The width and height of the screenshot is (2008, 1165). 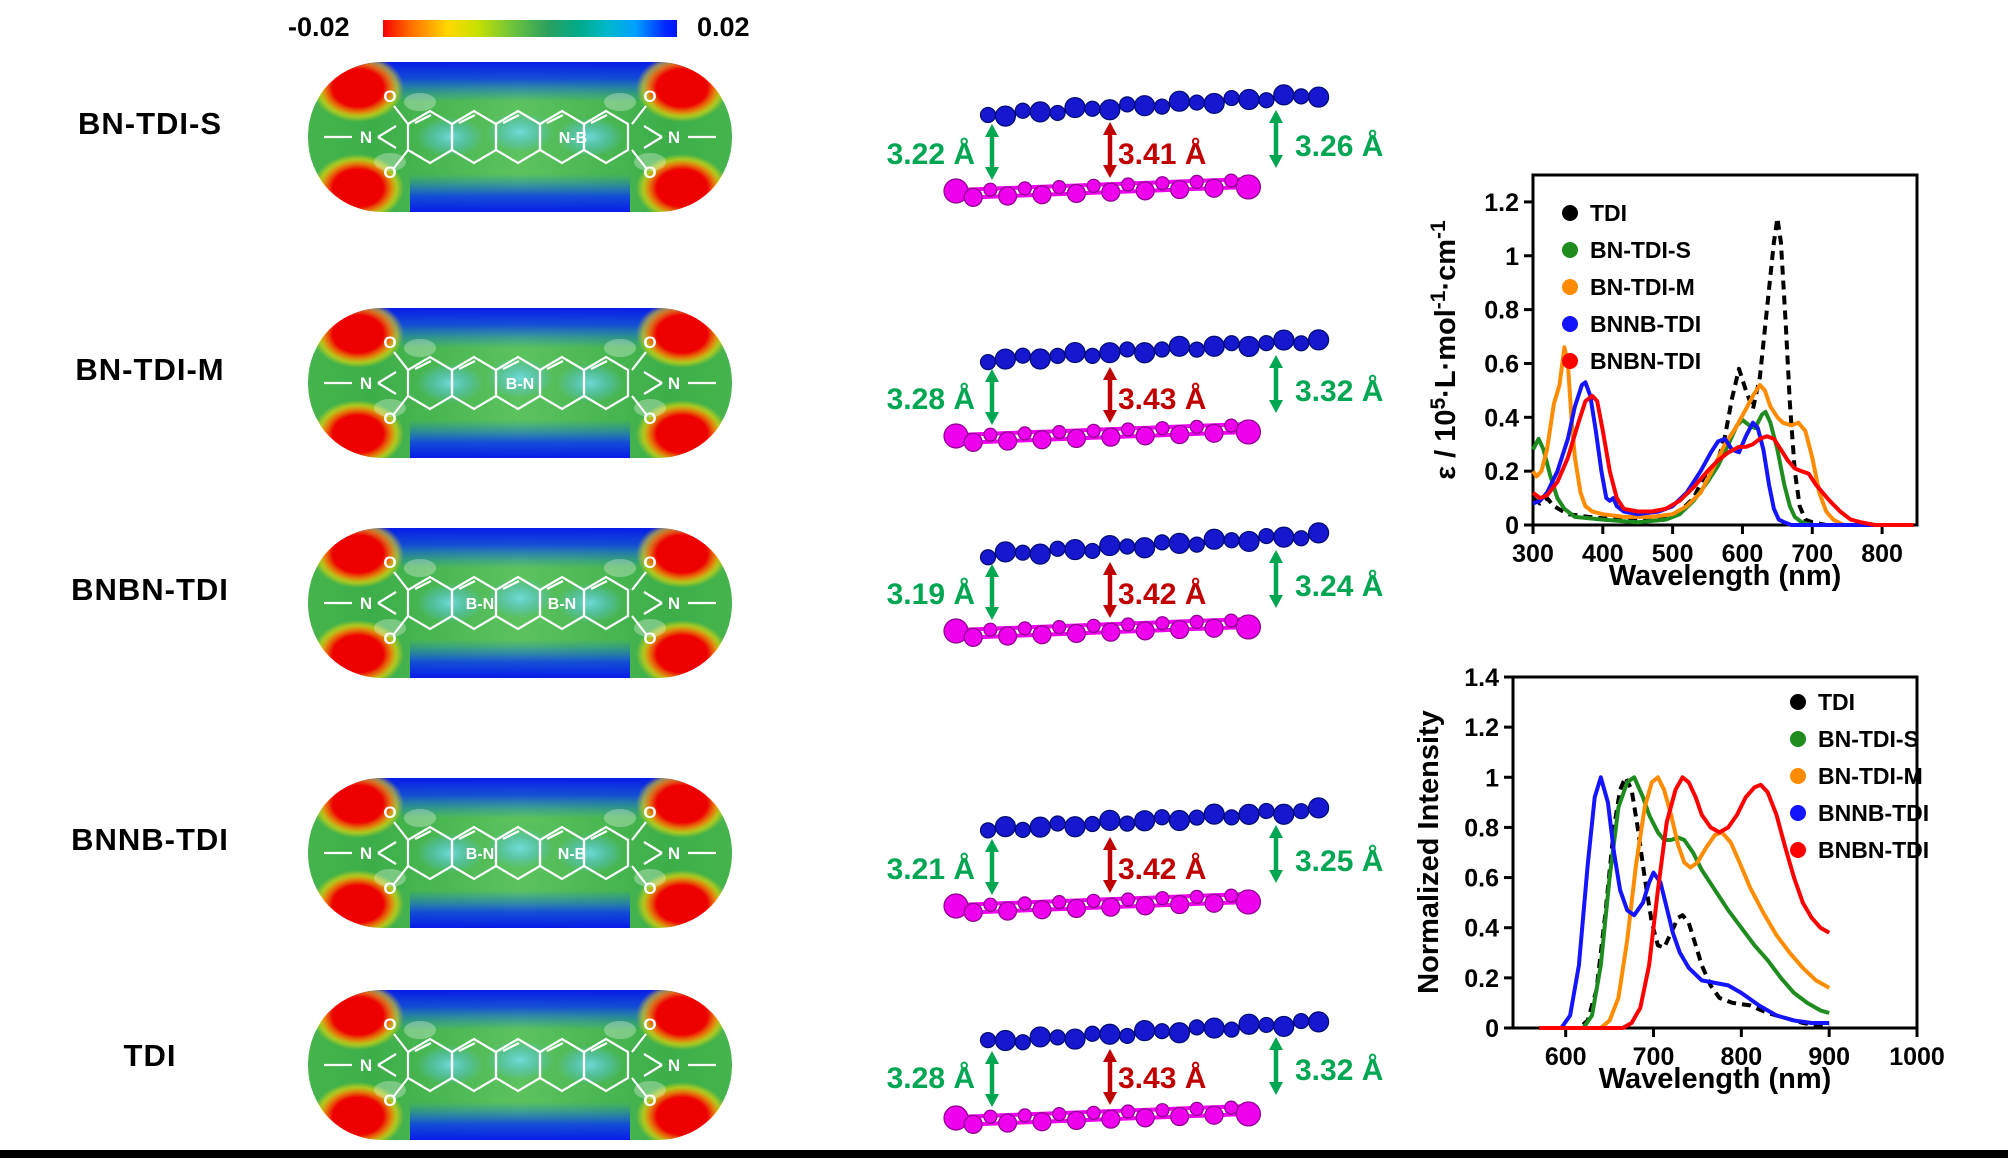 What do you see at coordinates (1836, 702) in the screenshot?
I see `svg-text: TDI` at bounding box center [1836, 702].